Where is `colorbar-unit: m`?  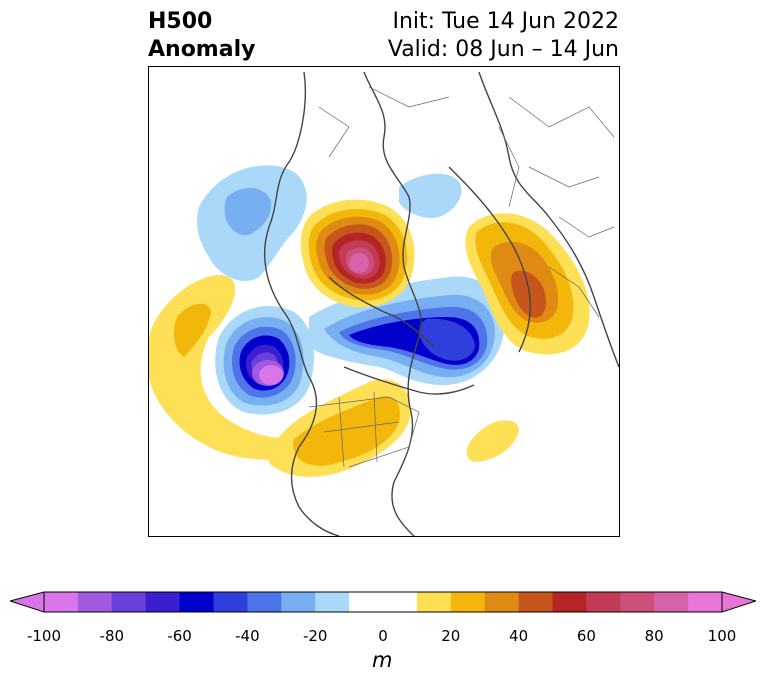
colorbar-unit: m is located at coordinates (382, 660).